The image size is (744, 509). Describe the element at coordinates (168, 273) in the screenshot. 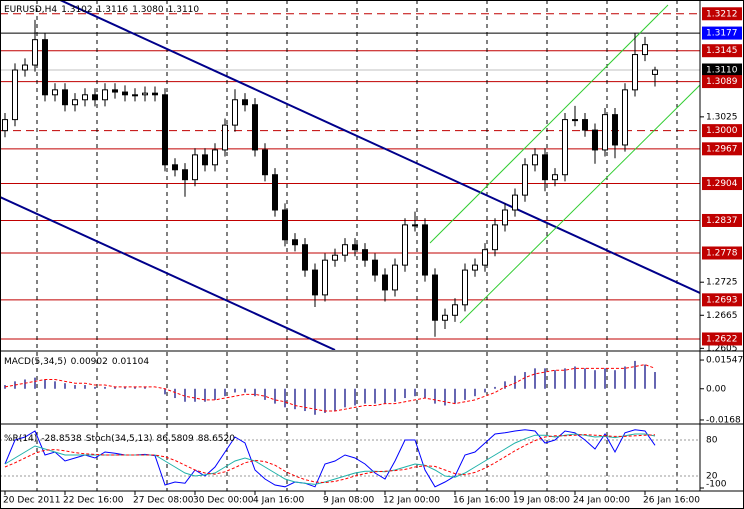

I see `trend-line` at that location.